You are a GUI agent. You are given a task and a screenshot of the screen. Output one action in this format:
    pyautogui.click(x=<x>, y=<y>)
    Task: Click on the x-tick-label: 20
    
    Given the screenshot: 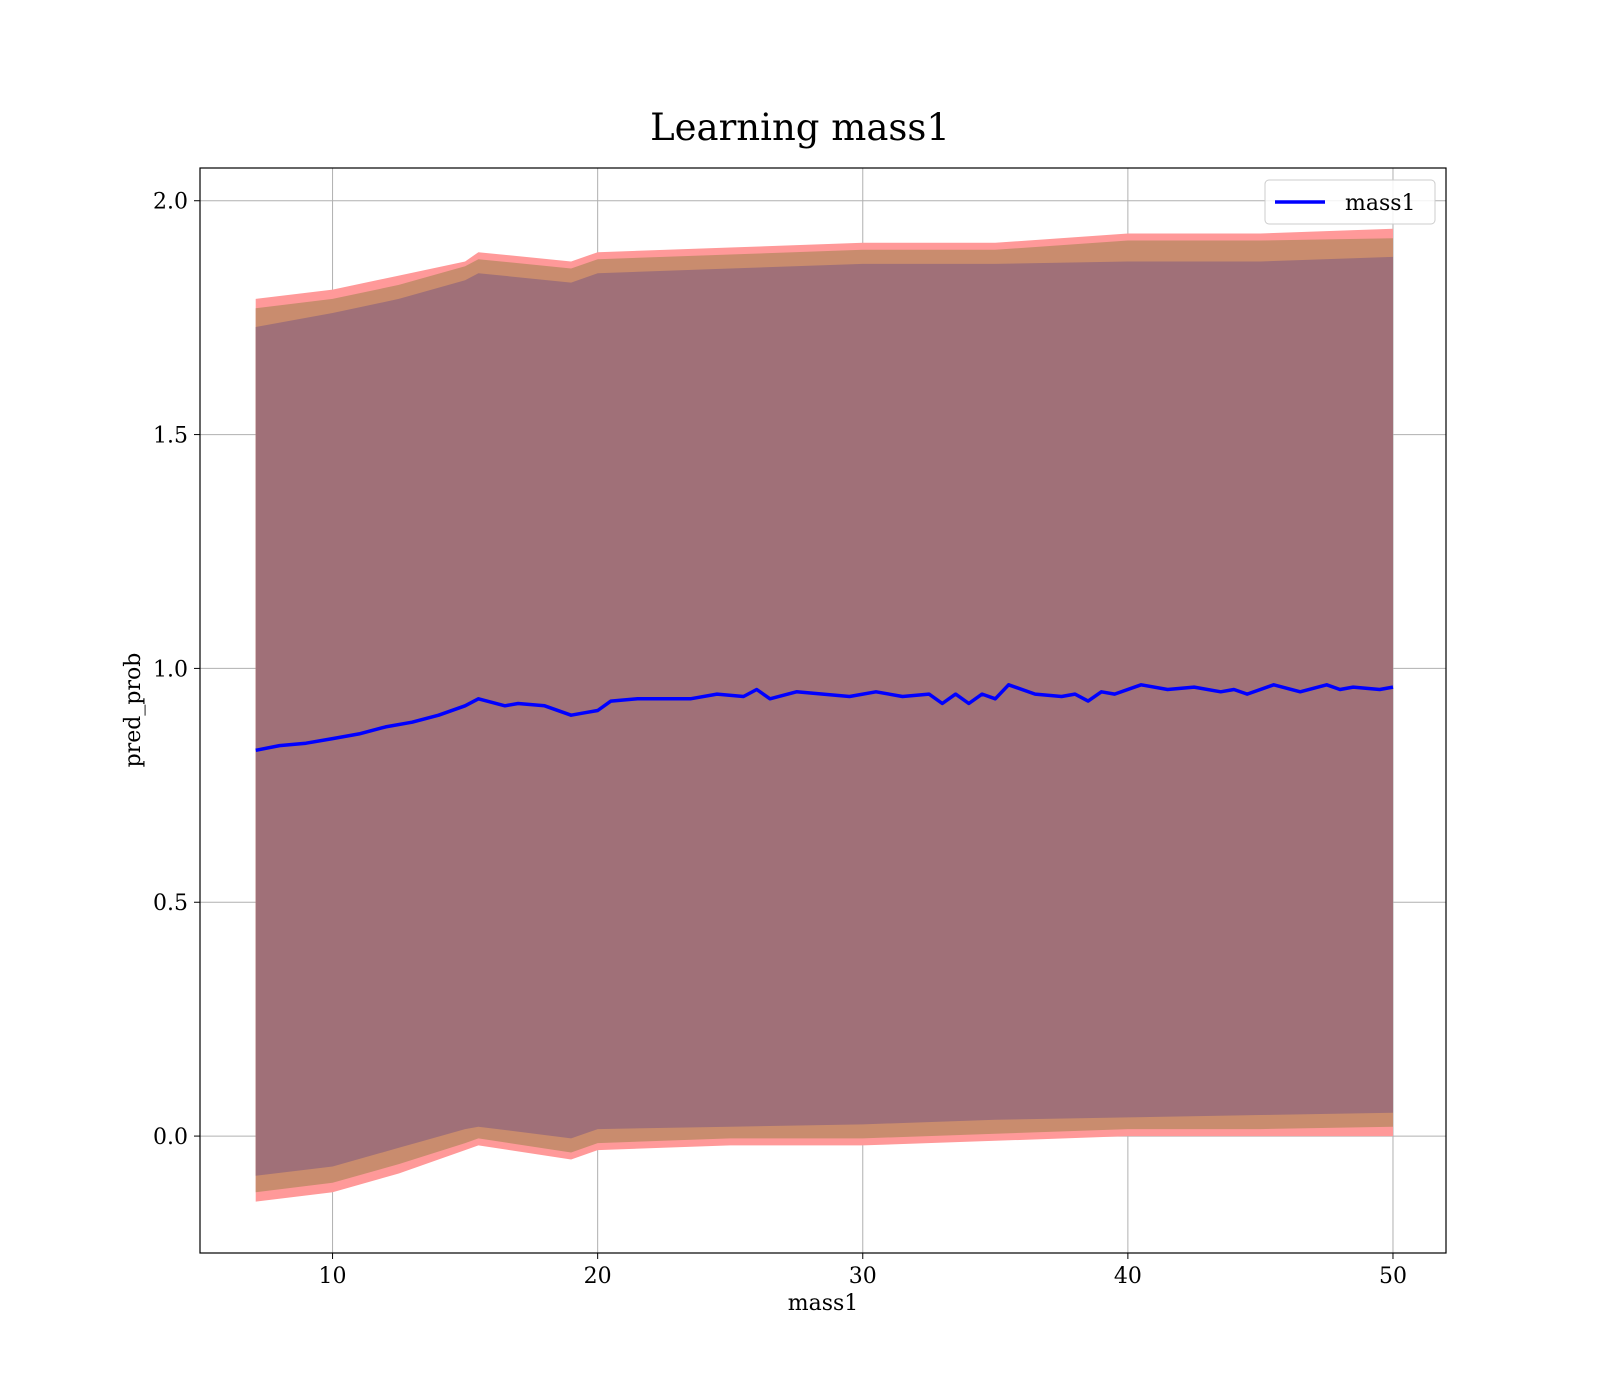 What is the action you would take?
    pyautogui.click(x=598, y=1276)
    